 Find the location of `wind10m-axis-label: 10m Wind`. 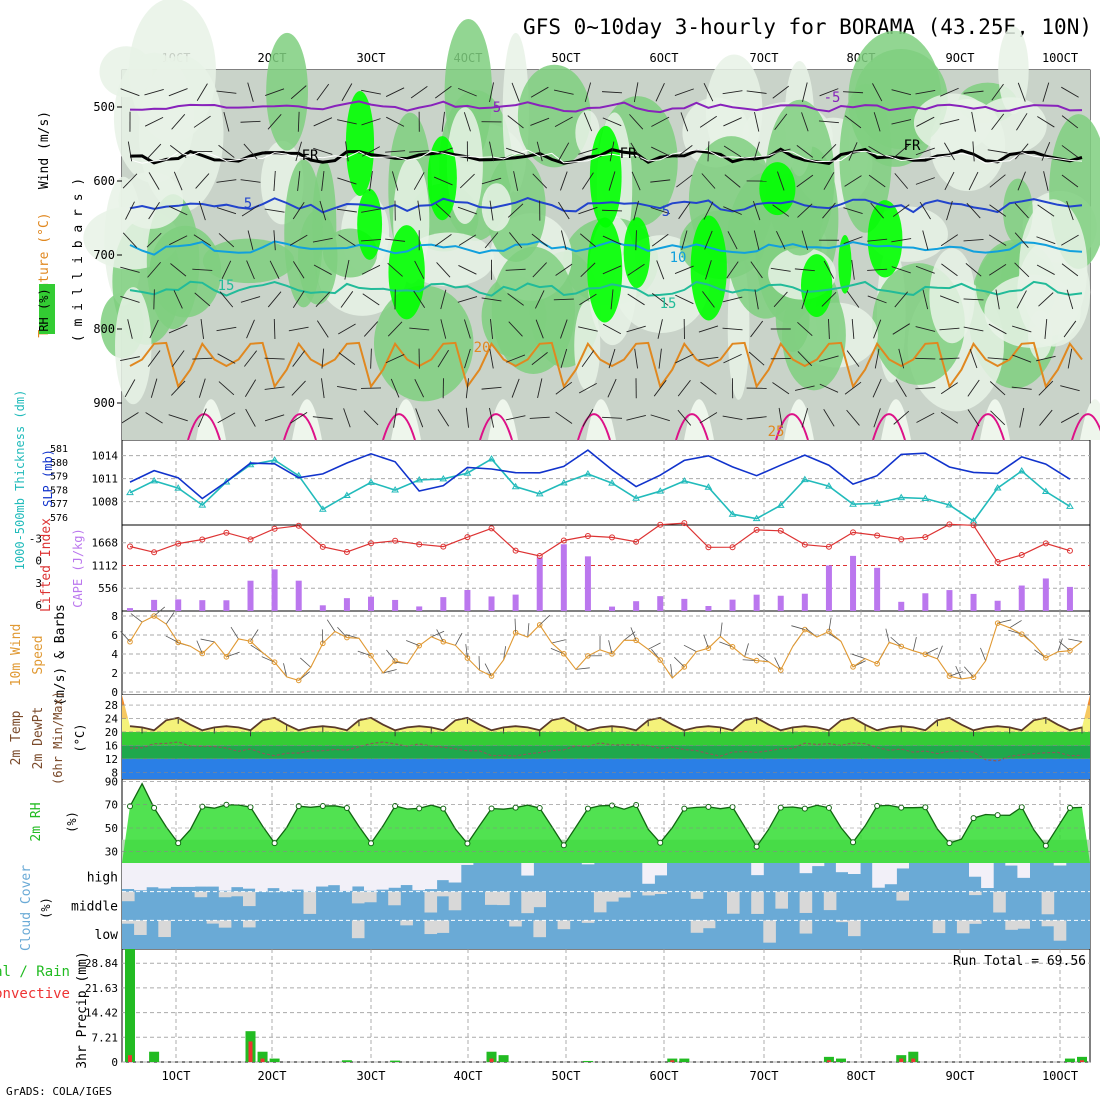

wind10m-axis-label: 10m Wind is located at coordinates (16, 655).